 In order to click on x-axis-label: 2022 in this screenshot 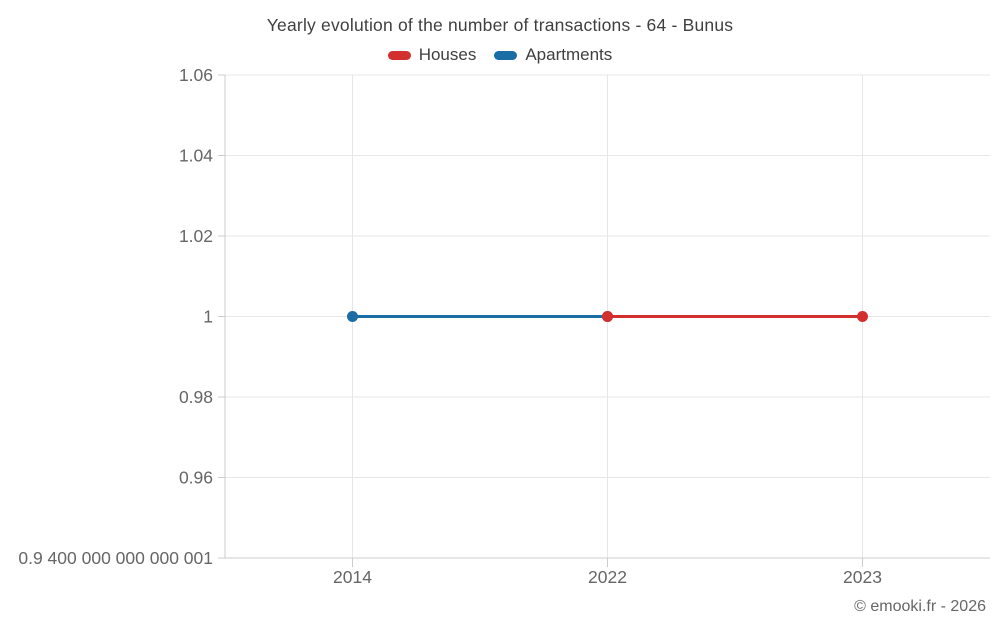, I will do `click(607, 577)`.